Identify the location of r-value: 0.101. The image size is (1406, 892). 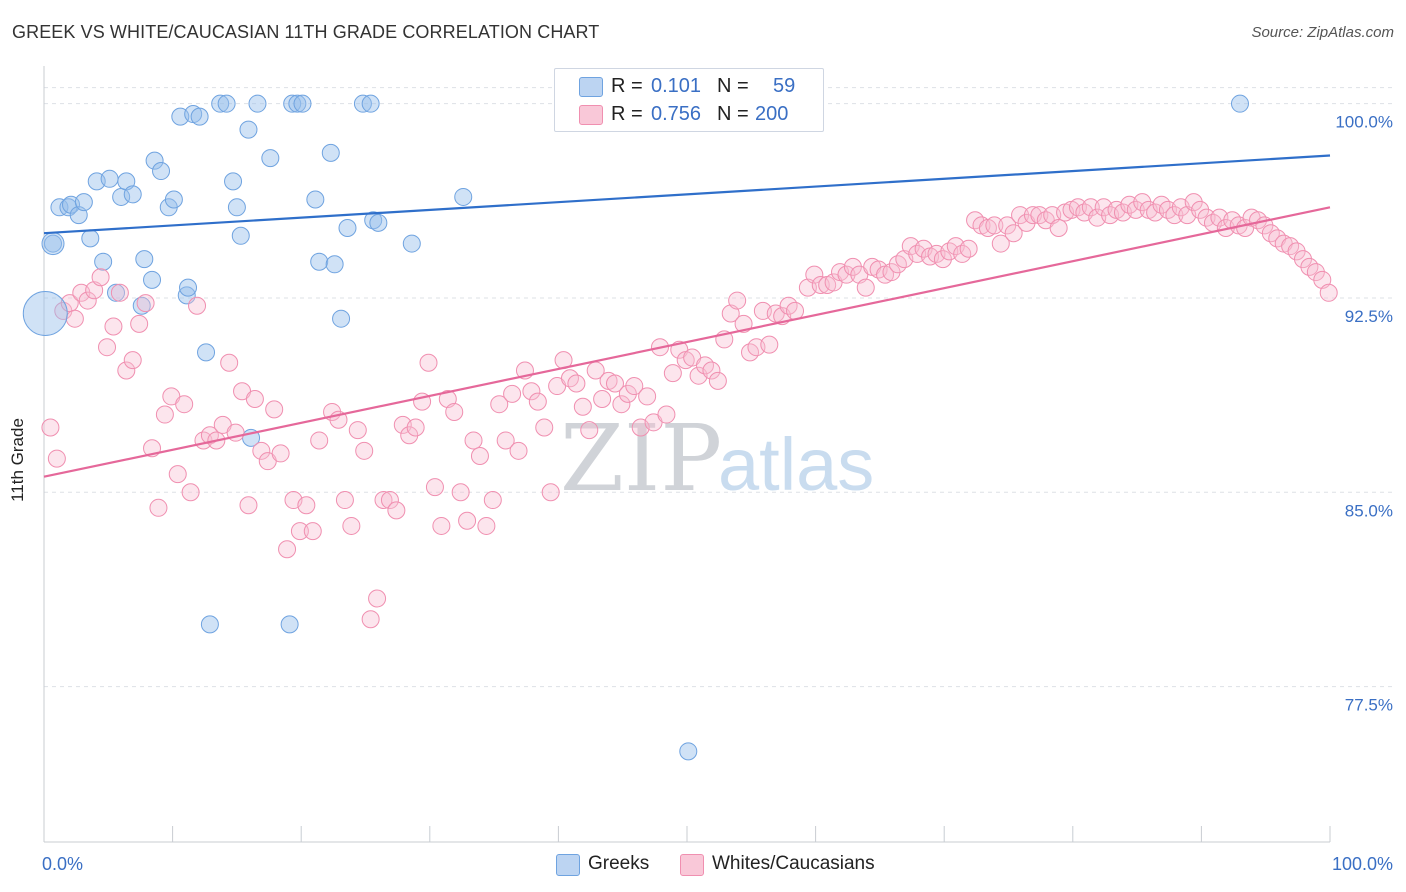
(676, 86).